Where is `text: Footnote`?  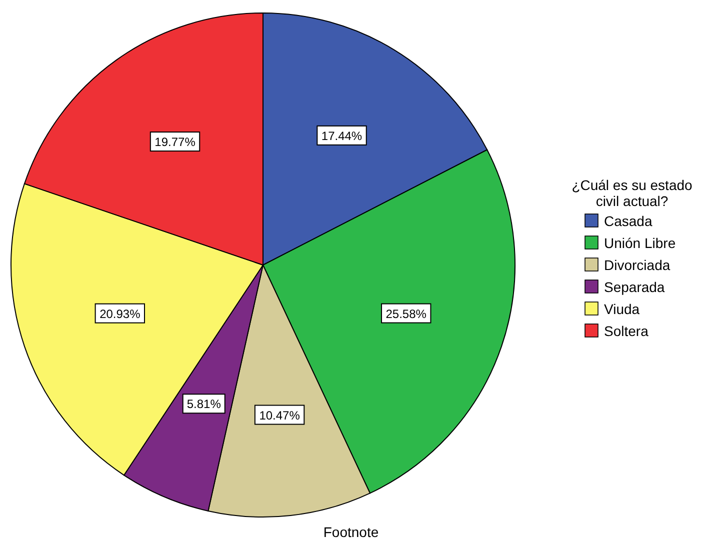 text: Footnote is located at coordinates (351, 532).